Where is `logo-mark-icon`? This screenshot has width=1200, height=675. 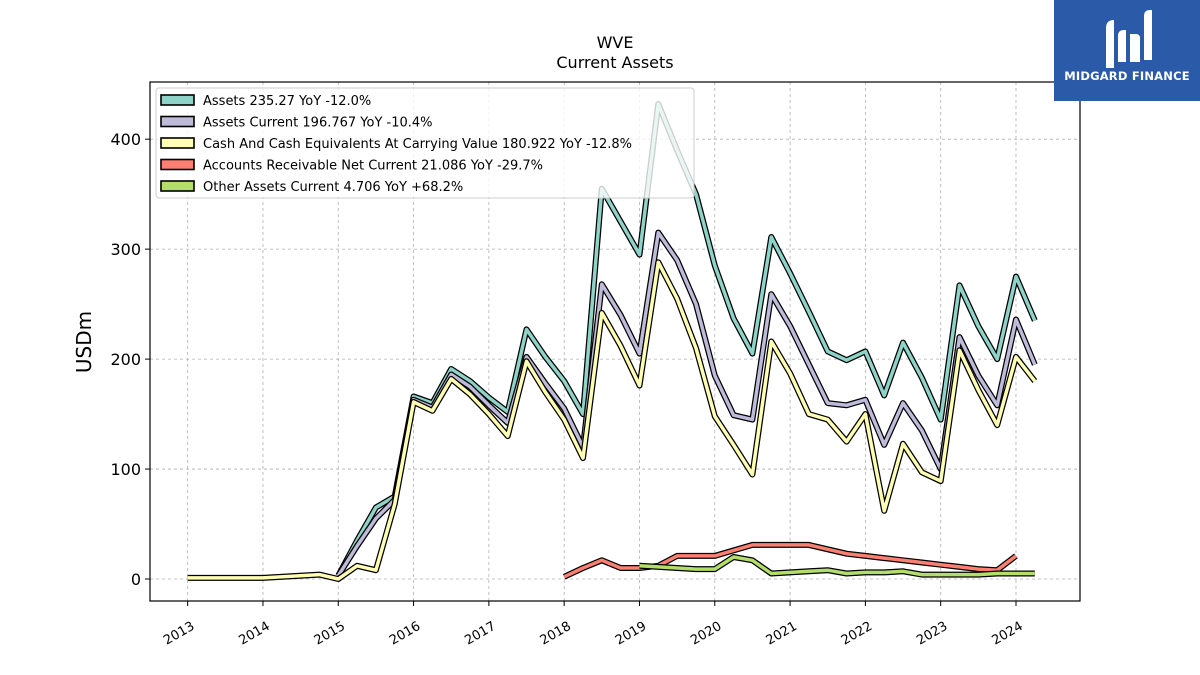 logo-mark-icon is located at coordinates (1129, 39).